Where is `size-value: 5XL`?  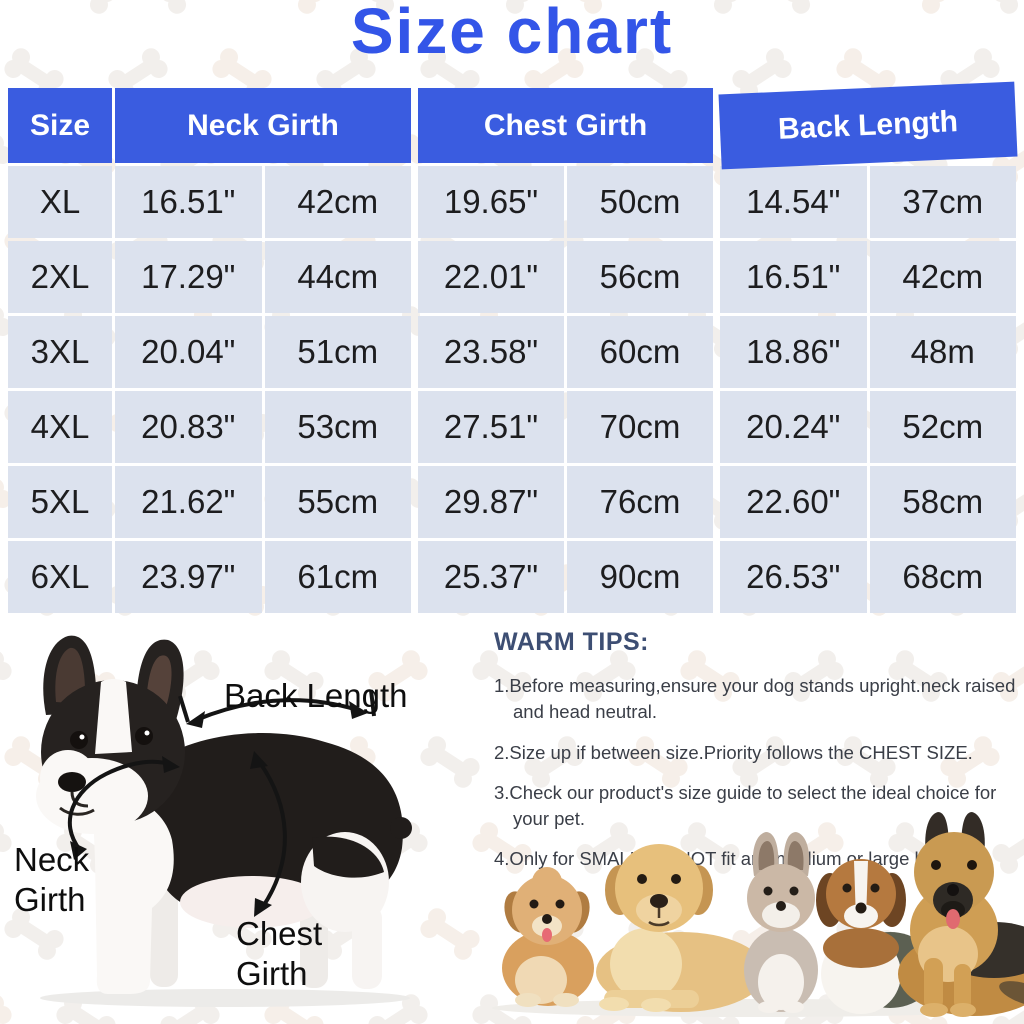 size-value: 5XL is located at coordinates (60, 502).